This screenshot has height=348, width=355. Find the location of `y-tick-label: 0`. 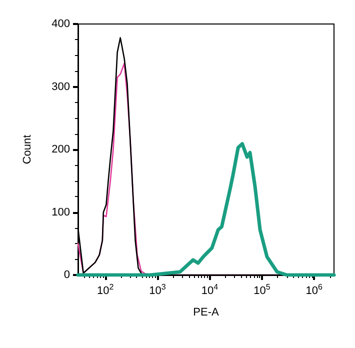

y-tick-label: 0 is located at coordinates (67, 275).